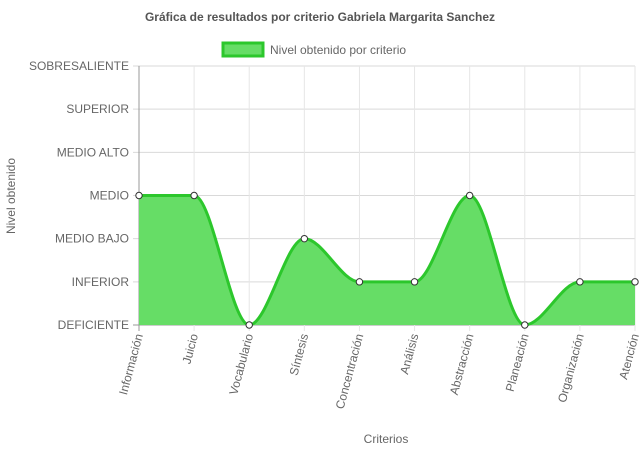  I want to click on y-axis-title: Nivel obtenido, so click(11, 196).